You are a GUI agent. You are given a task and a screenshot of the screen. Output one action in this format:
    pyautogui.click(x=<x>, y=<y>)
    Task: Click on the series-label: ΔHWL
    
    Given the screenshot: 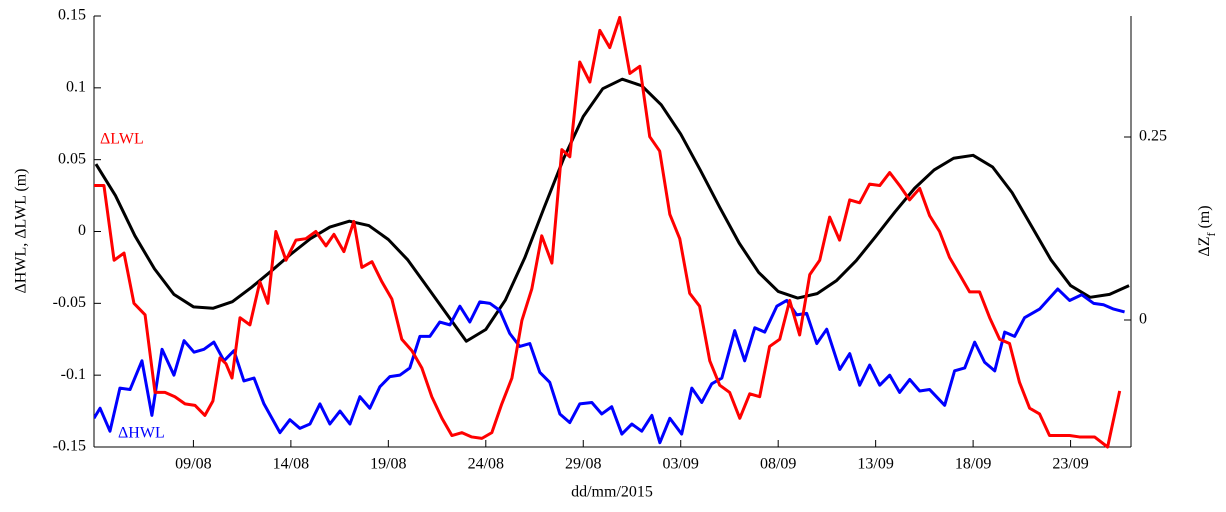 What is the action you would take?
    pyautogui.click(x=141, y=433)
    